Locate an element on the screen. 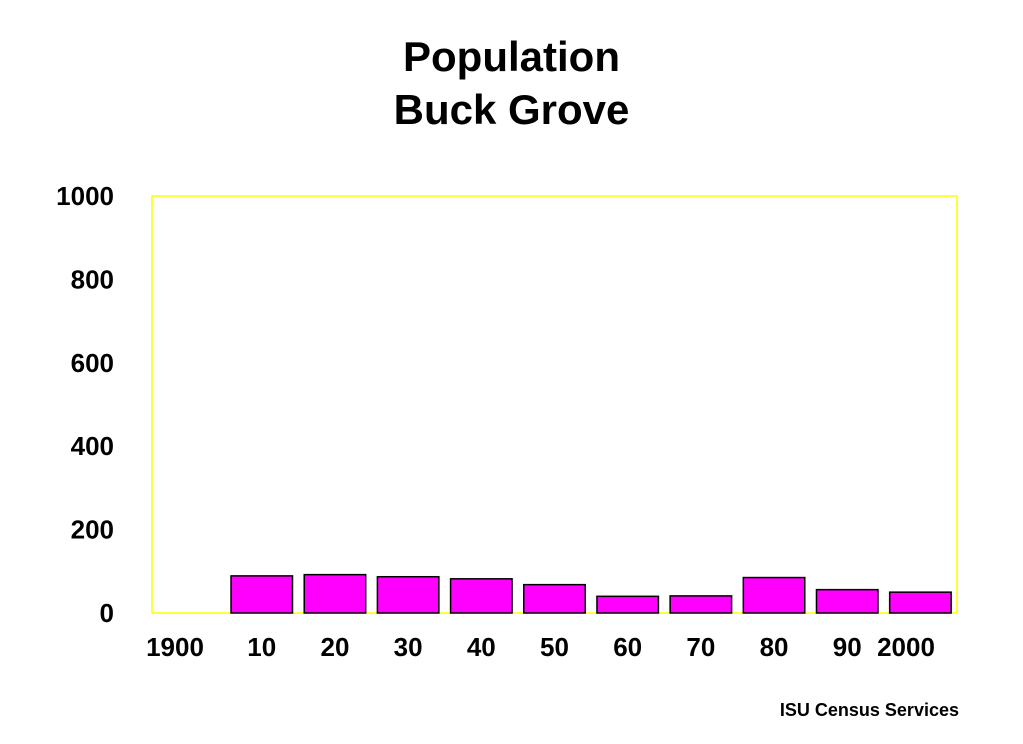  x-tick-label: 1900 is located at coordinates (175, 647).